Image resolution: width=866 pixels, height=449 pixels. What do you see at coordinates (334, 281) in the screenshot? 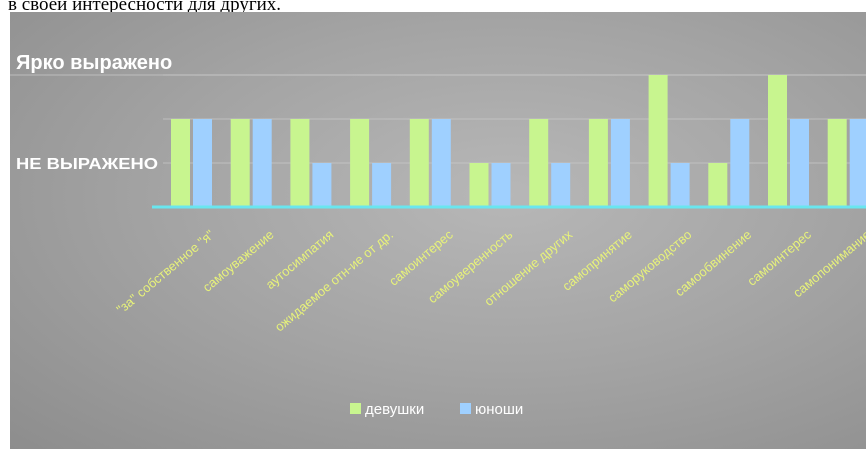
I see `x-tick-label: ожидаемое отн-ие от др.` at bounding box center [334, 281].